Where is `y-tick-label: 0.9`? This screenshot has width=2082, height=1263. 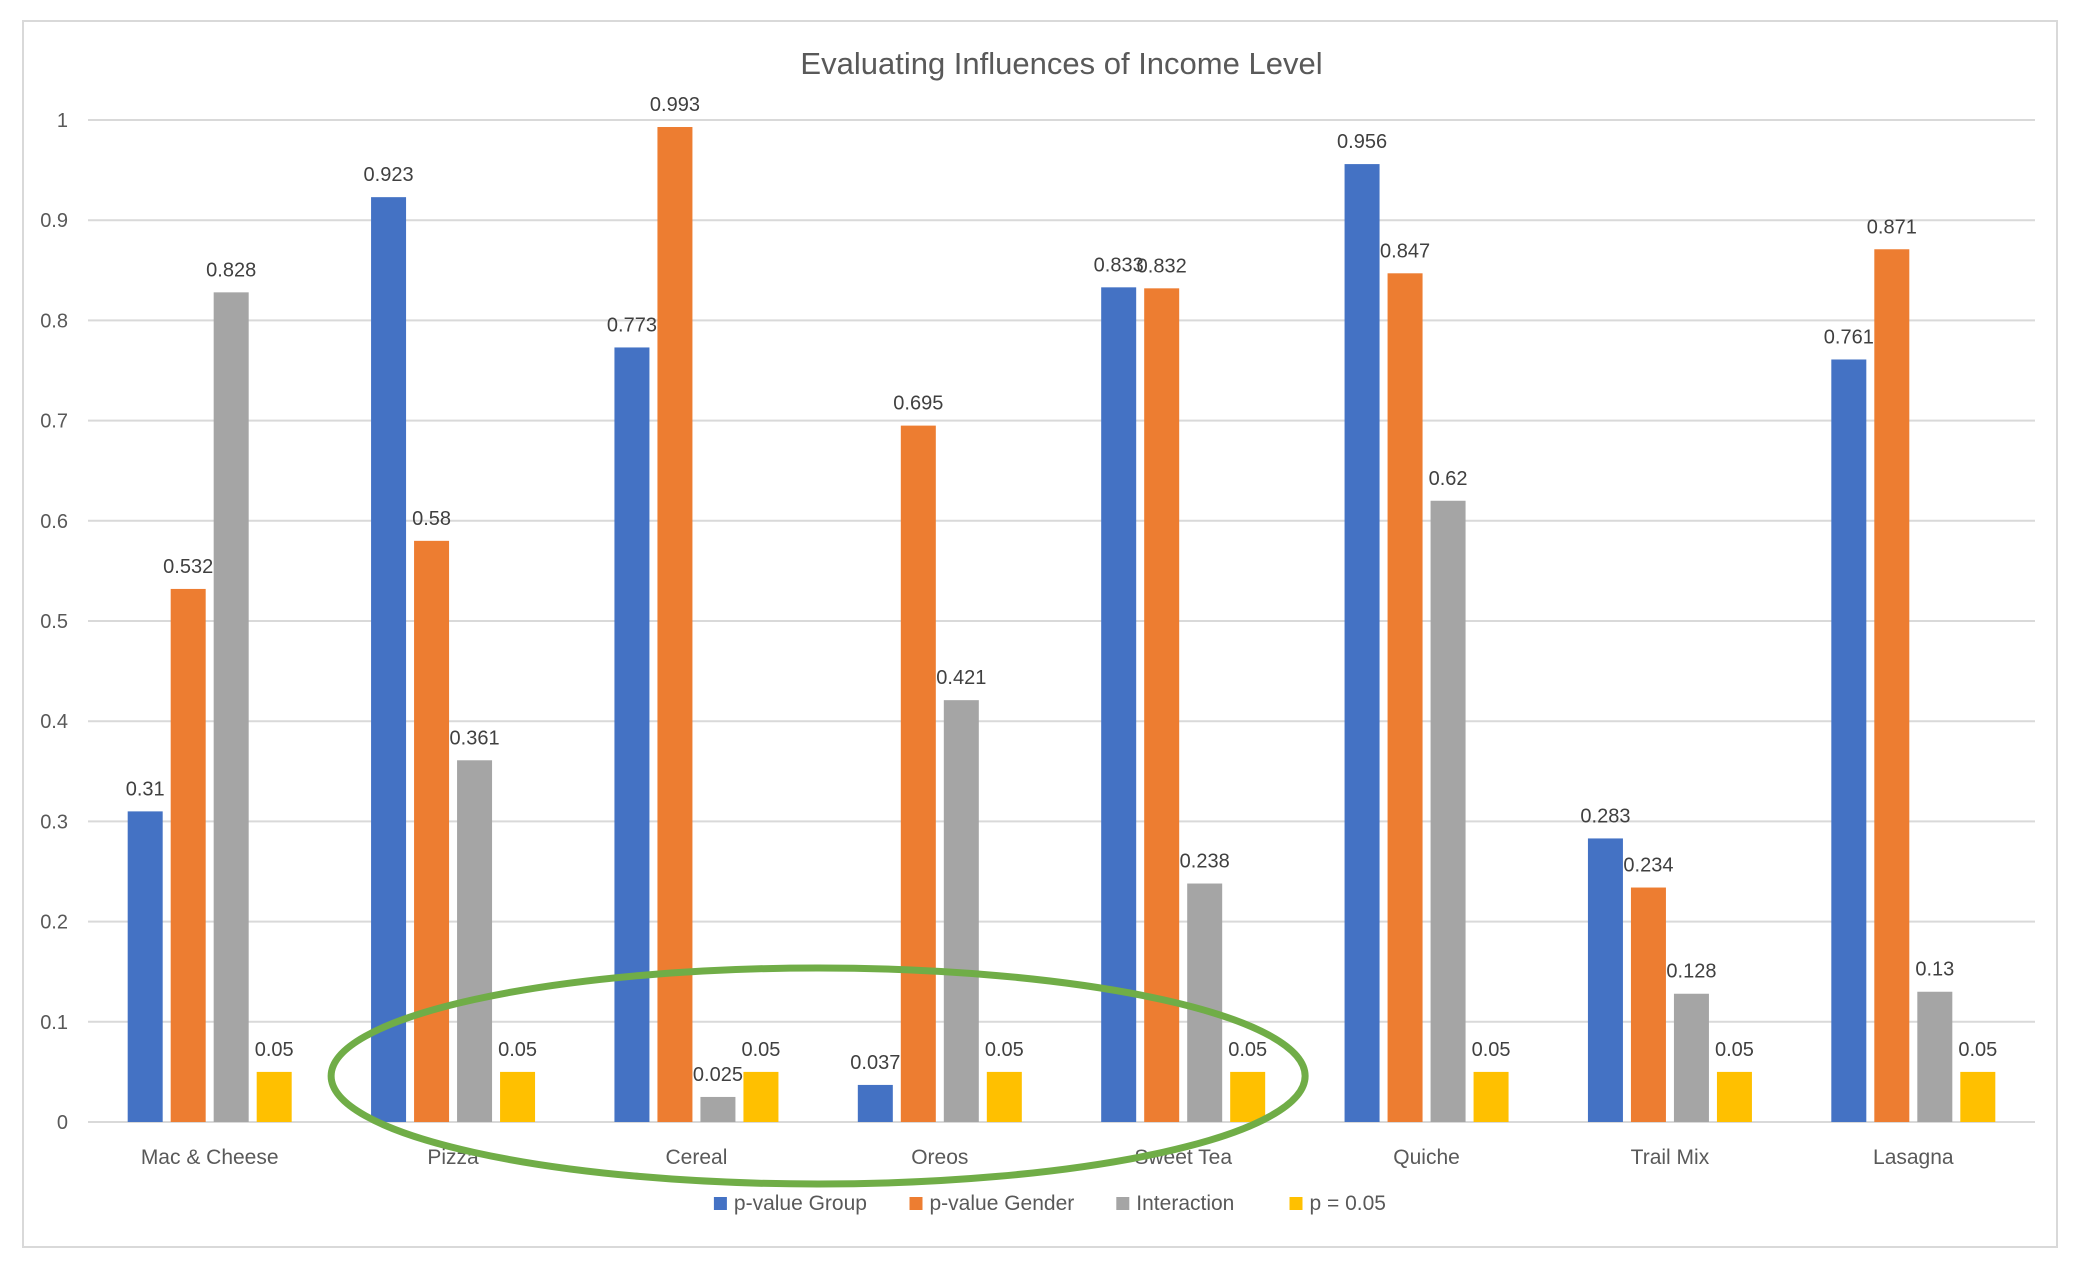
y-tick-label: 0.9 is located at coordinates (54, 221).